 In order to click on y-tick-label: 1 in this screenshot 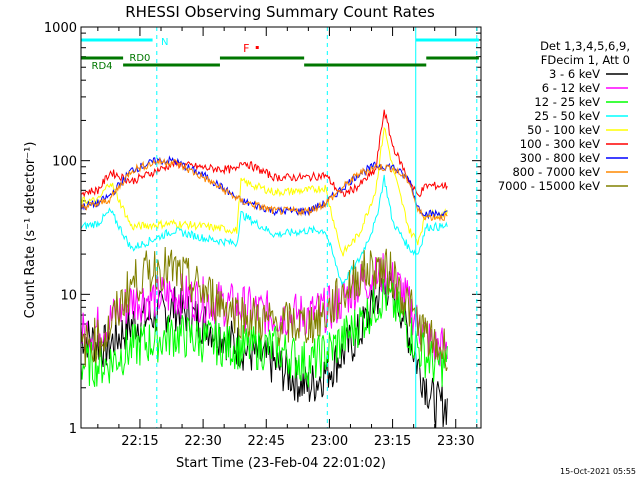, I will do `click(73, 429)`.